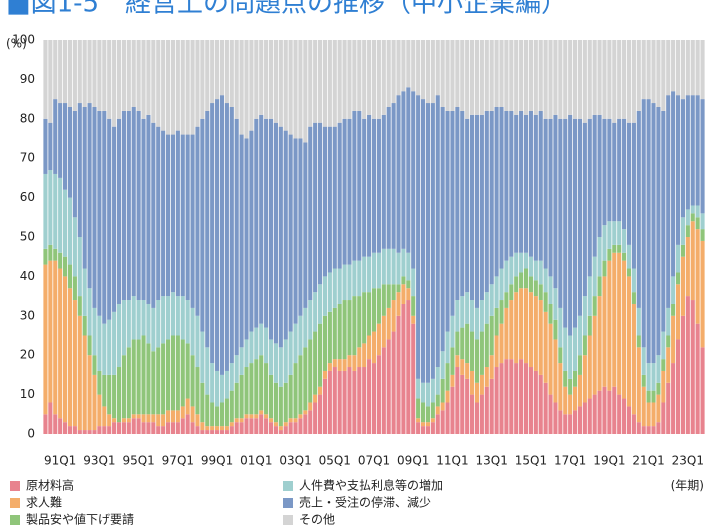  What do you see at coordinates (374, 461) in the screenshot?
I see `x-tick-label: 07Q1` at bounding box center [374, 461].